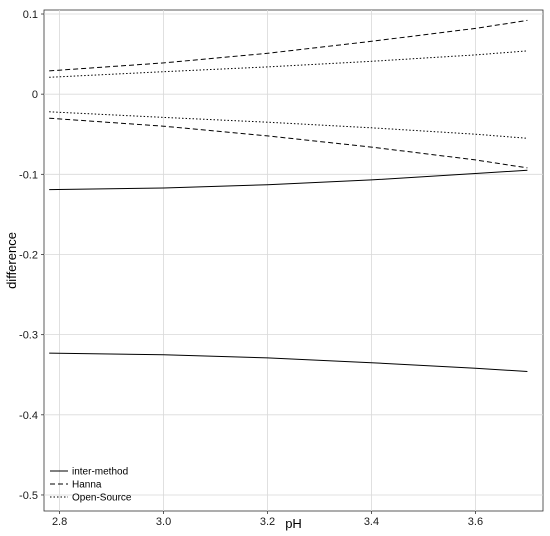 The width and height of the screenshot is (550, 536). I want to click on y-tick-label: -0.5, so click(28, 496).